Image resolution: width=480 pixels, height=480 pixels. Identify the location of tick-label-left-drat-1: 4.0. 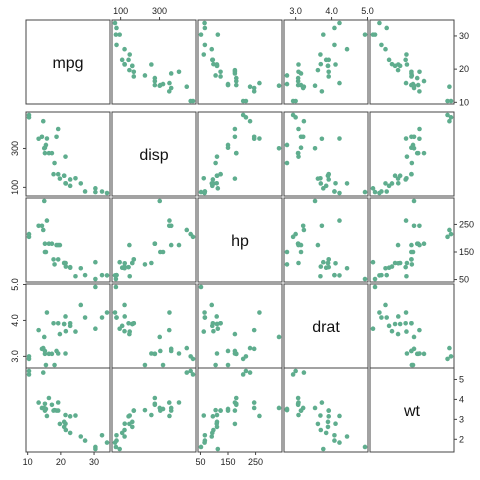
(15, 320).